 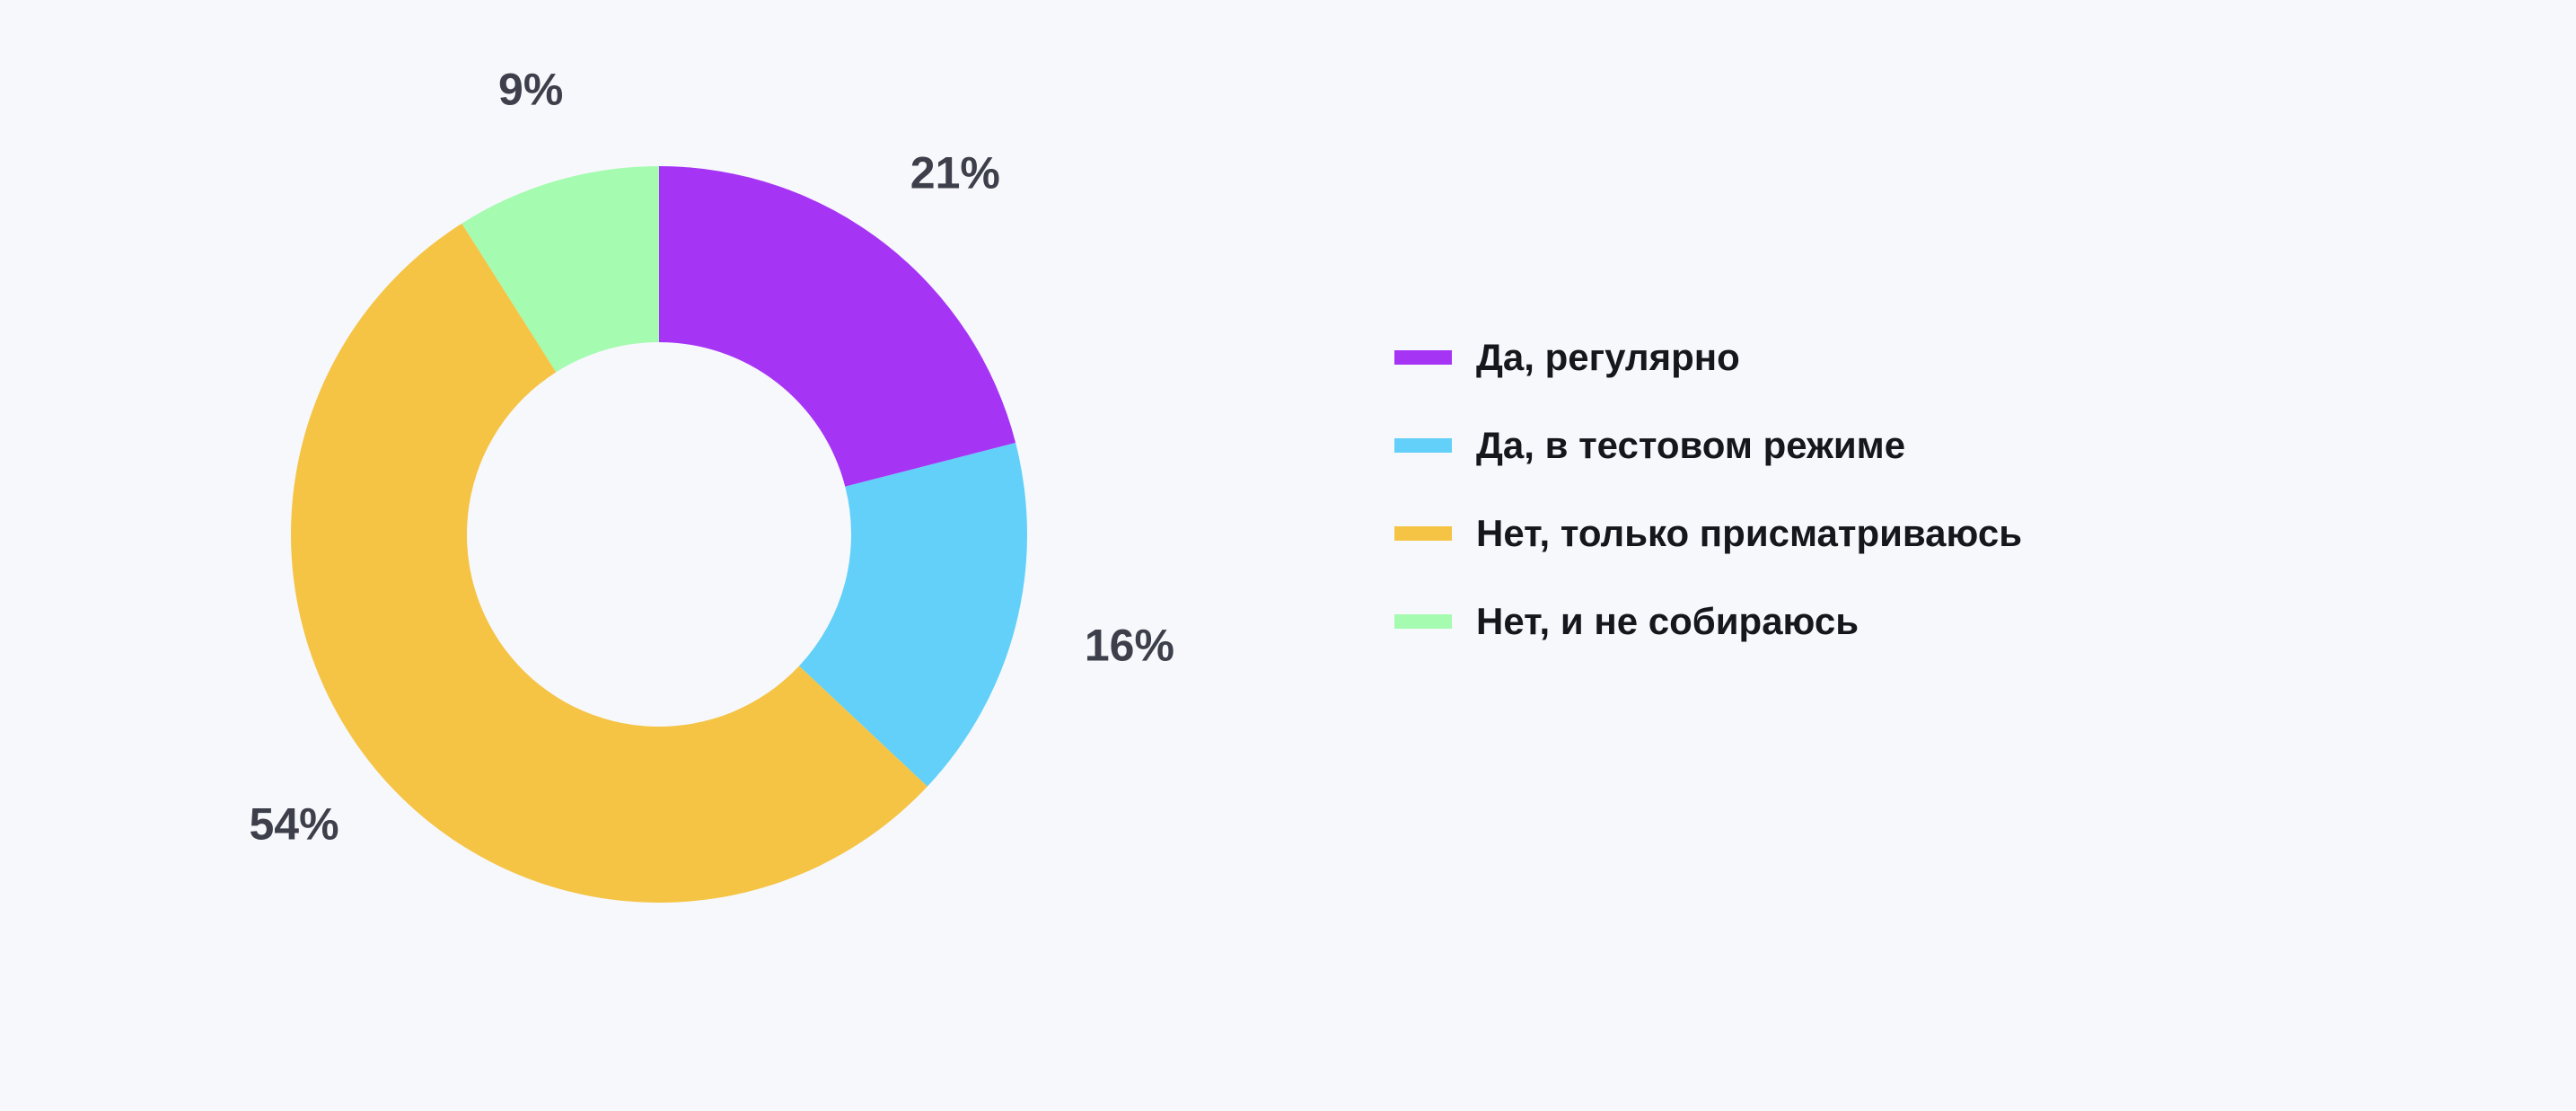 What do you see at coordinates (837, 326) in the screenshot?
I see `slice-regular` at bounding box center [837, 326].